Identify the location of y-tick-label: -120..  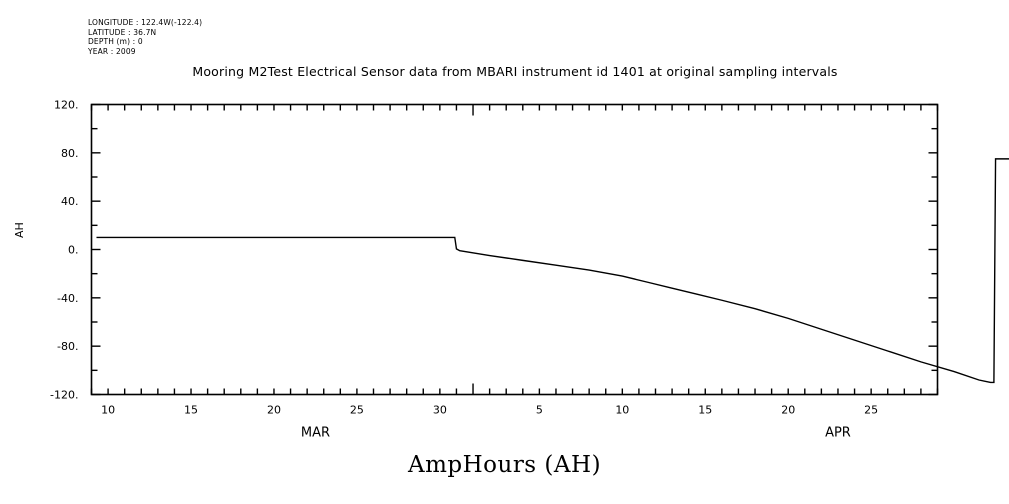
(64, 395).